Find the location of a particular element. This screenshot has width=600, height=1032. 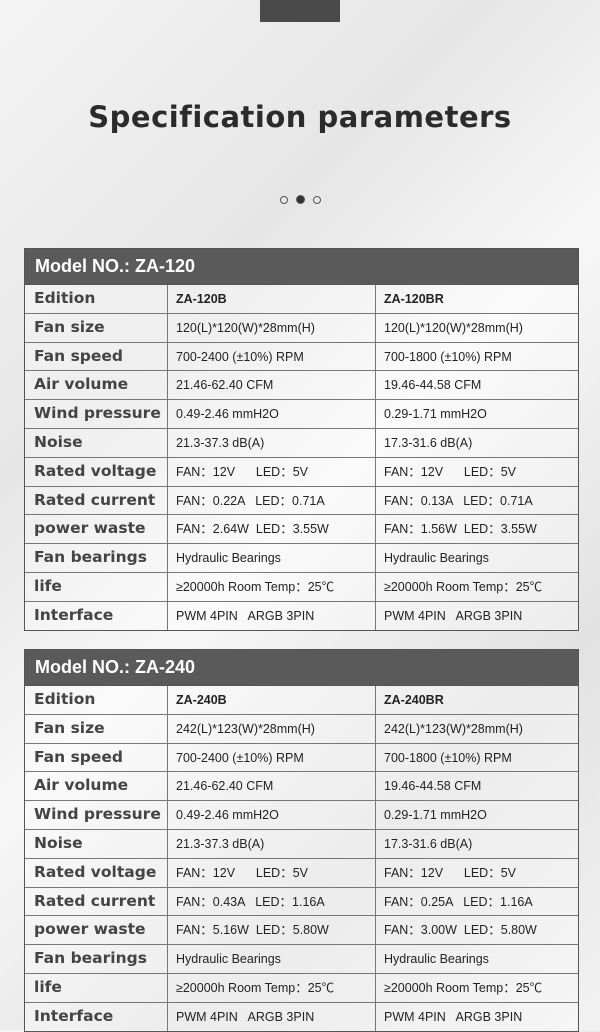

cell-value: ZA-240BR is located at coordinates (414, 700).